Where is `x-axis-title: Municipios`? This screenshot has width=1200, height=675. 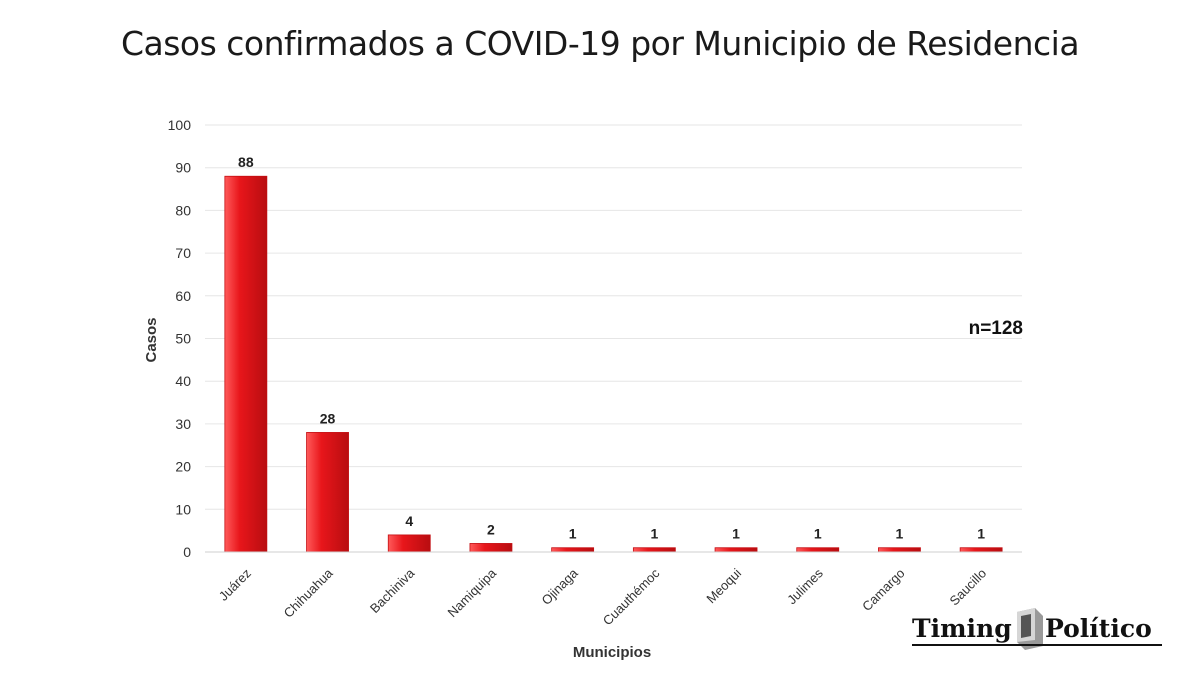 x-axis-title: Municipios is located at coordinates (612, 652).